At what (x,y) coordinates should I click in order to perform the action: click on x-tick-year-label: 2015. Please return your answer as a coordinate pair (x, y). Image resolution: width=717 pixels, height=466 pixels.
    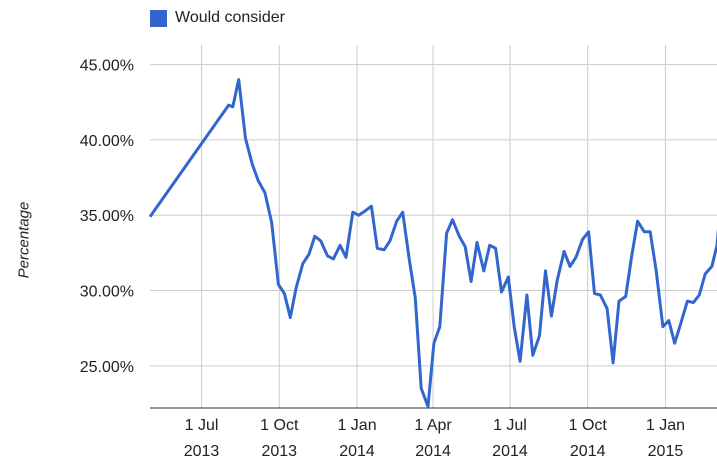
    Looking at the image, I should click on (666, 451).